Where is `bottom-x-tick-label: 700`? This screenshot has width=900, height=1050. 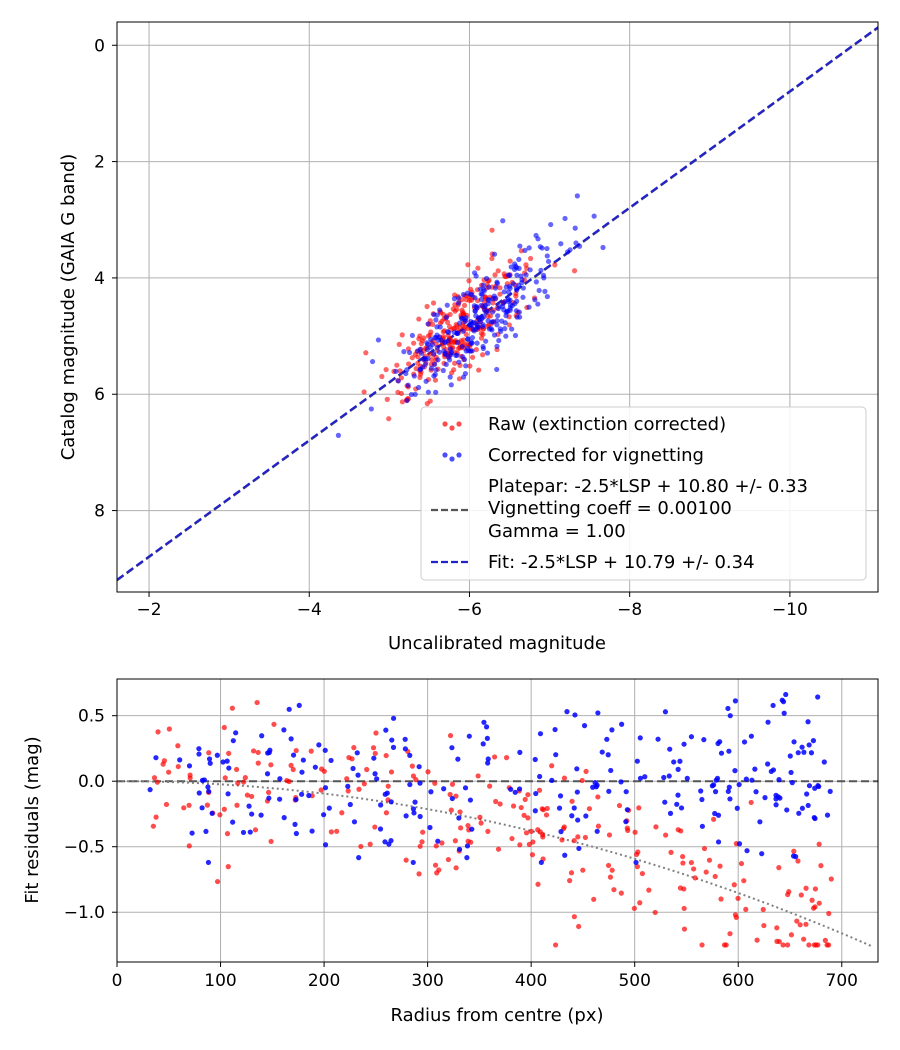
bottom-x-tick-label: 700 is located at coordinates (842, 981).